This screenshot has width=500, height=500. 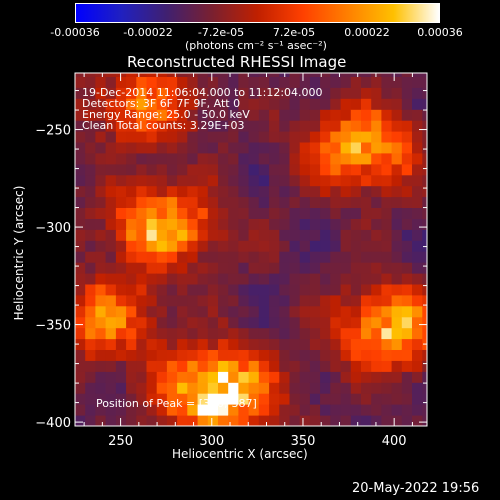 I want to click on colorbar-tick-label: -0.00022, so click(x=148, y=32).